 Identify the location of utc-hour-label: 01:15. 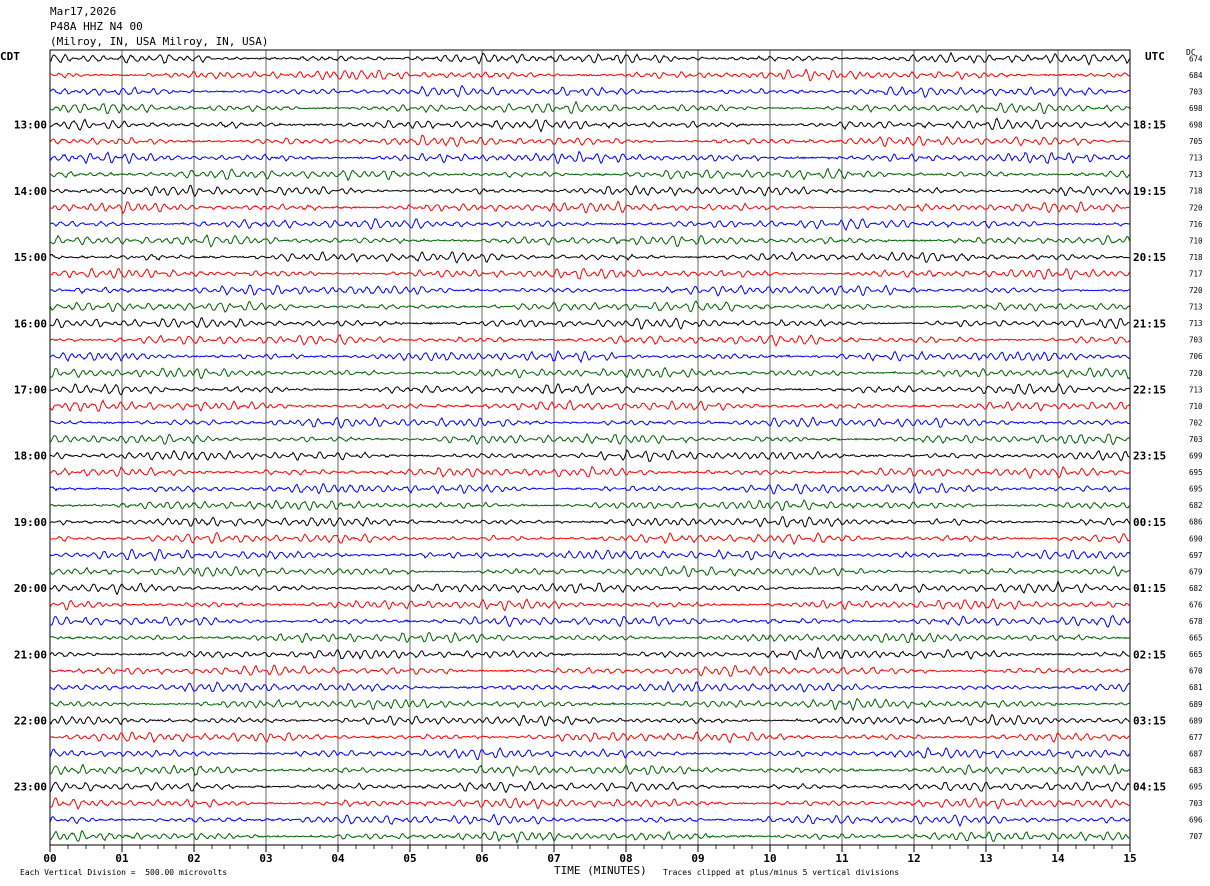
(1149, 588).